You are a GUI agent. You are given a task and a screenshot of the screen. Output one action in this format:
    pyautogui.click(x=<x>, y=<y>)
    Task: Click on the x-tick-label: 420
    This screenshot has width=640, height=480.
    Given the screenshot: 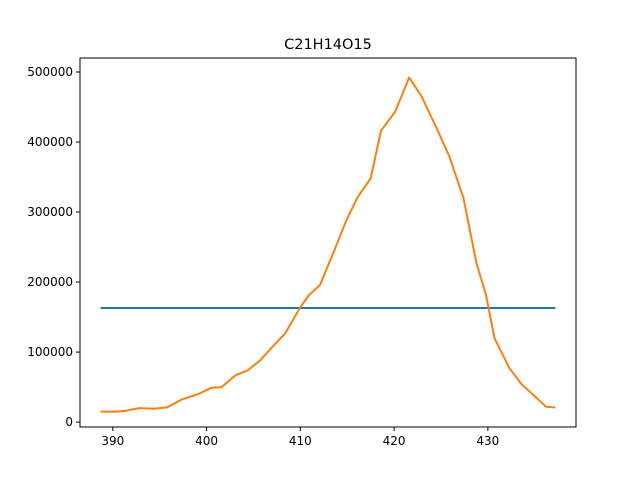 What is the action you would take?
    pyautogui.click(x=394, y=441)
    